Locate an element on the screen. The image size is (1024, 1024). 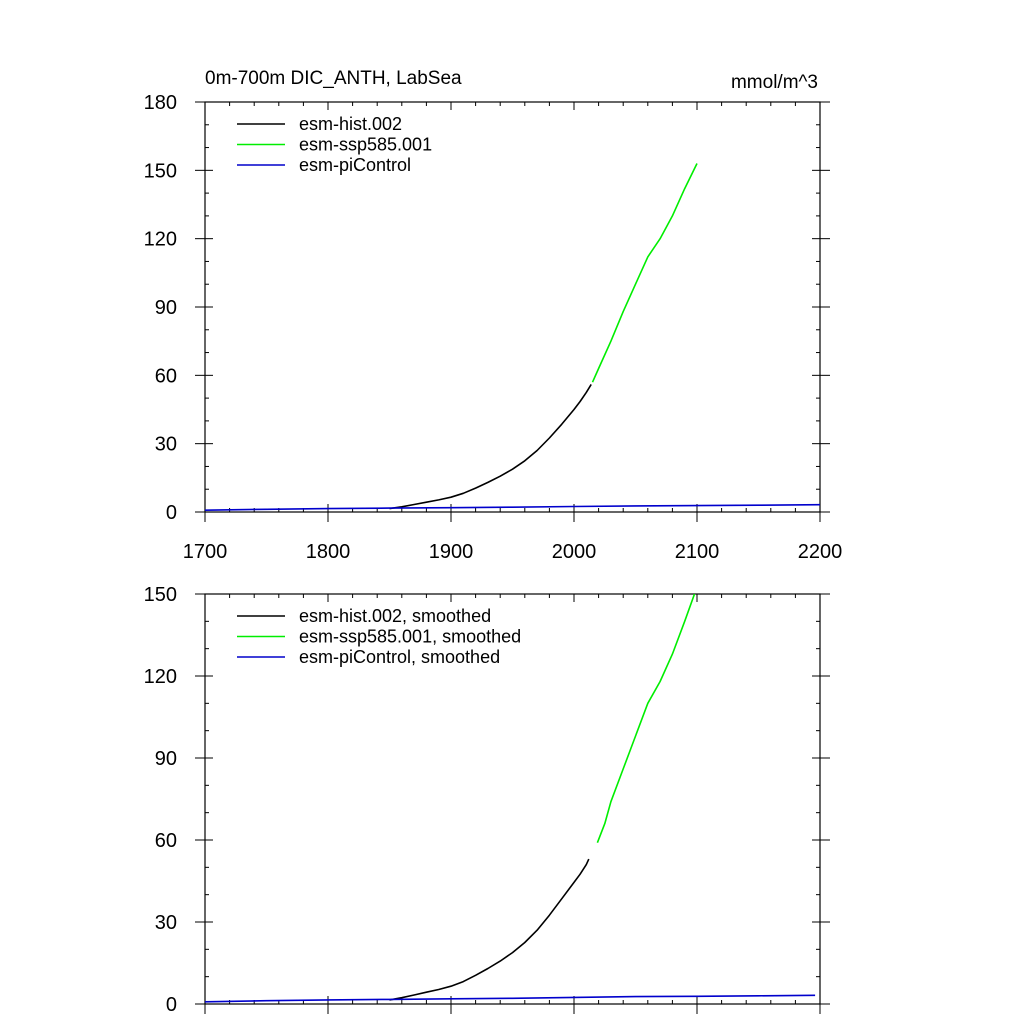
x-tick-label: 2200 is located at coordinates (820, 552).